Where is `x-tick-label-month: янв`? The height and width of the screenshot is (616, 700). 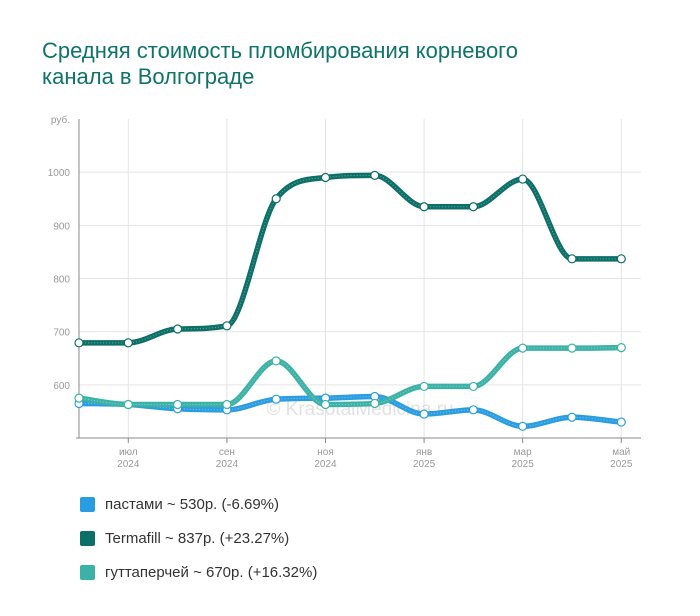 x-tick-label-month: янв is located at coordinates (424, 452).